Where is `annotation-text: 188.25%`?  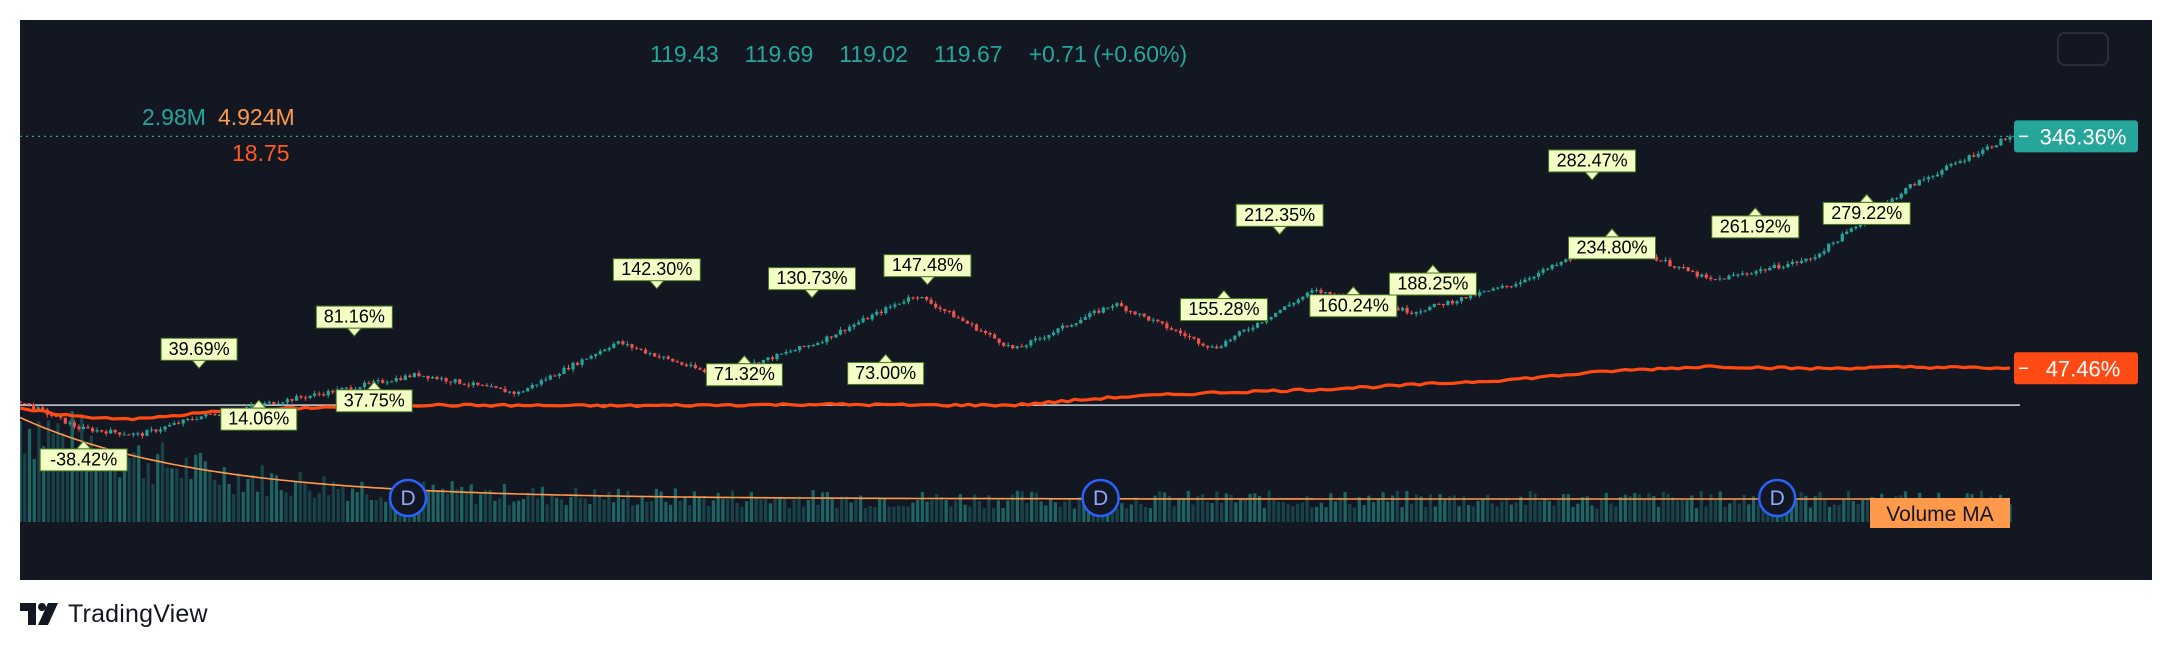
annotation-text: 188.25% is located at coordinates (1432, 284).